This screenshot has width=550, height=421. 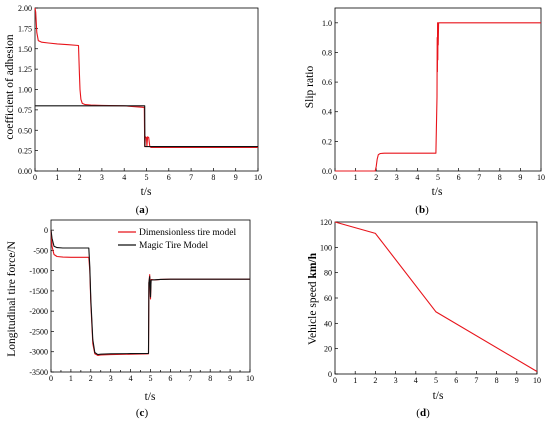 I want to click on y-tick-label-b: 0.8, so click(x=327, y=52).